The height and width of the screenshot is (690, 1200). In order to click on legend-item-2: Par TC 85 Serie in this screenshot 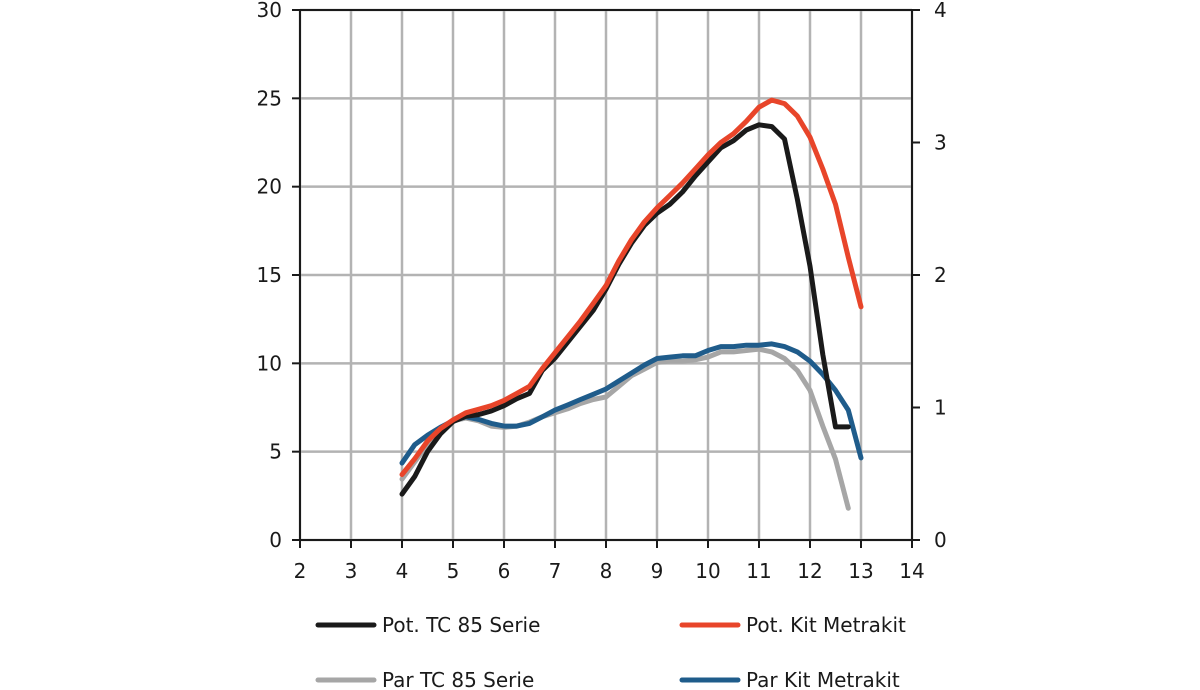, I will do `click(424, 679)`.